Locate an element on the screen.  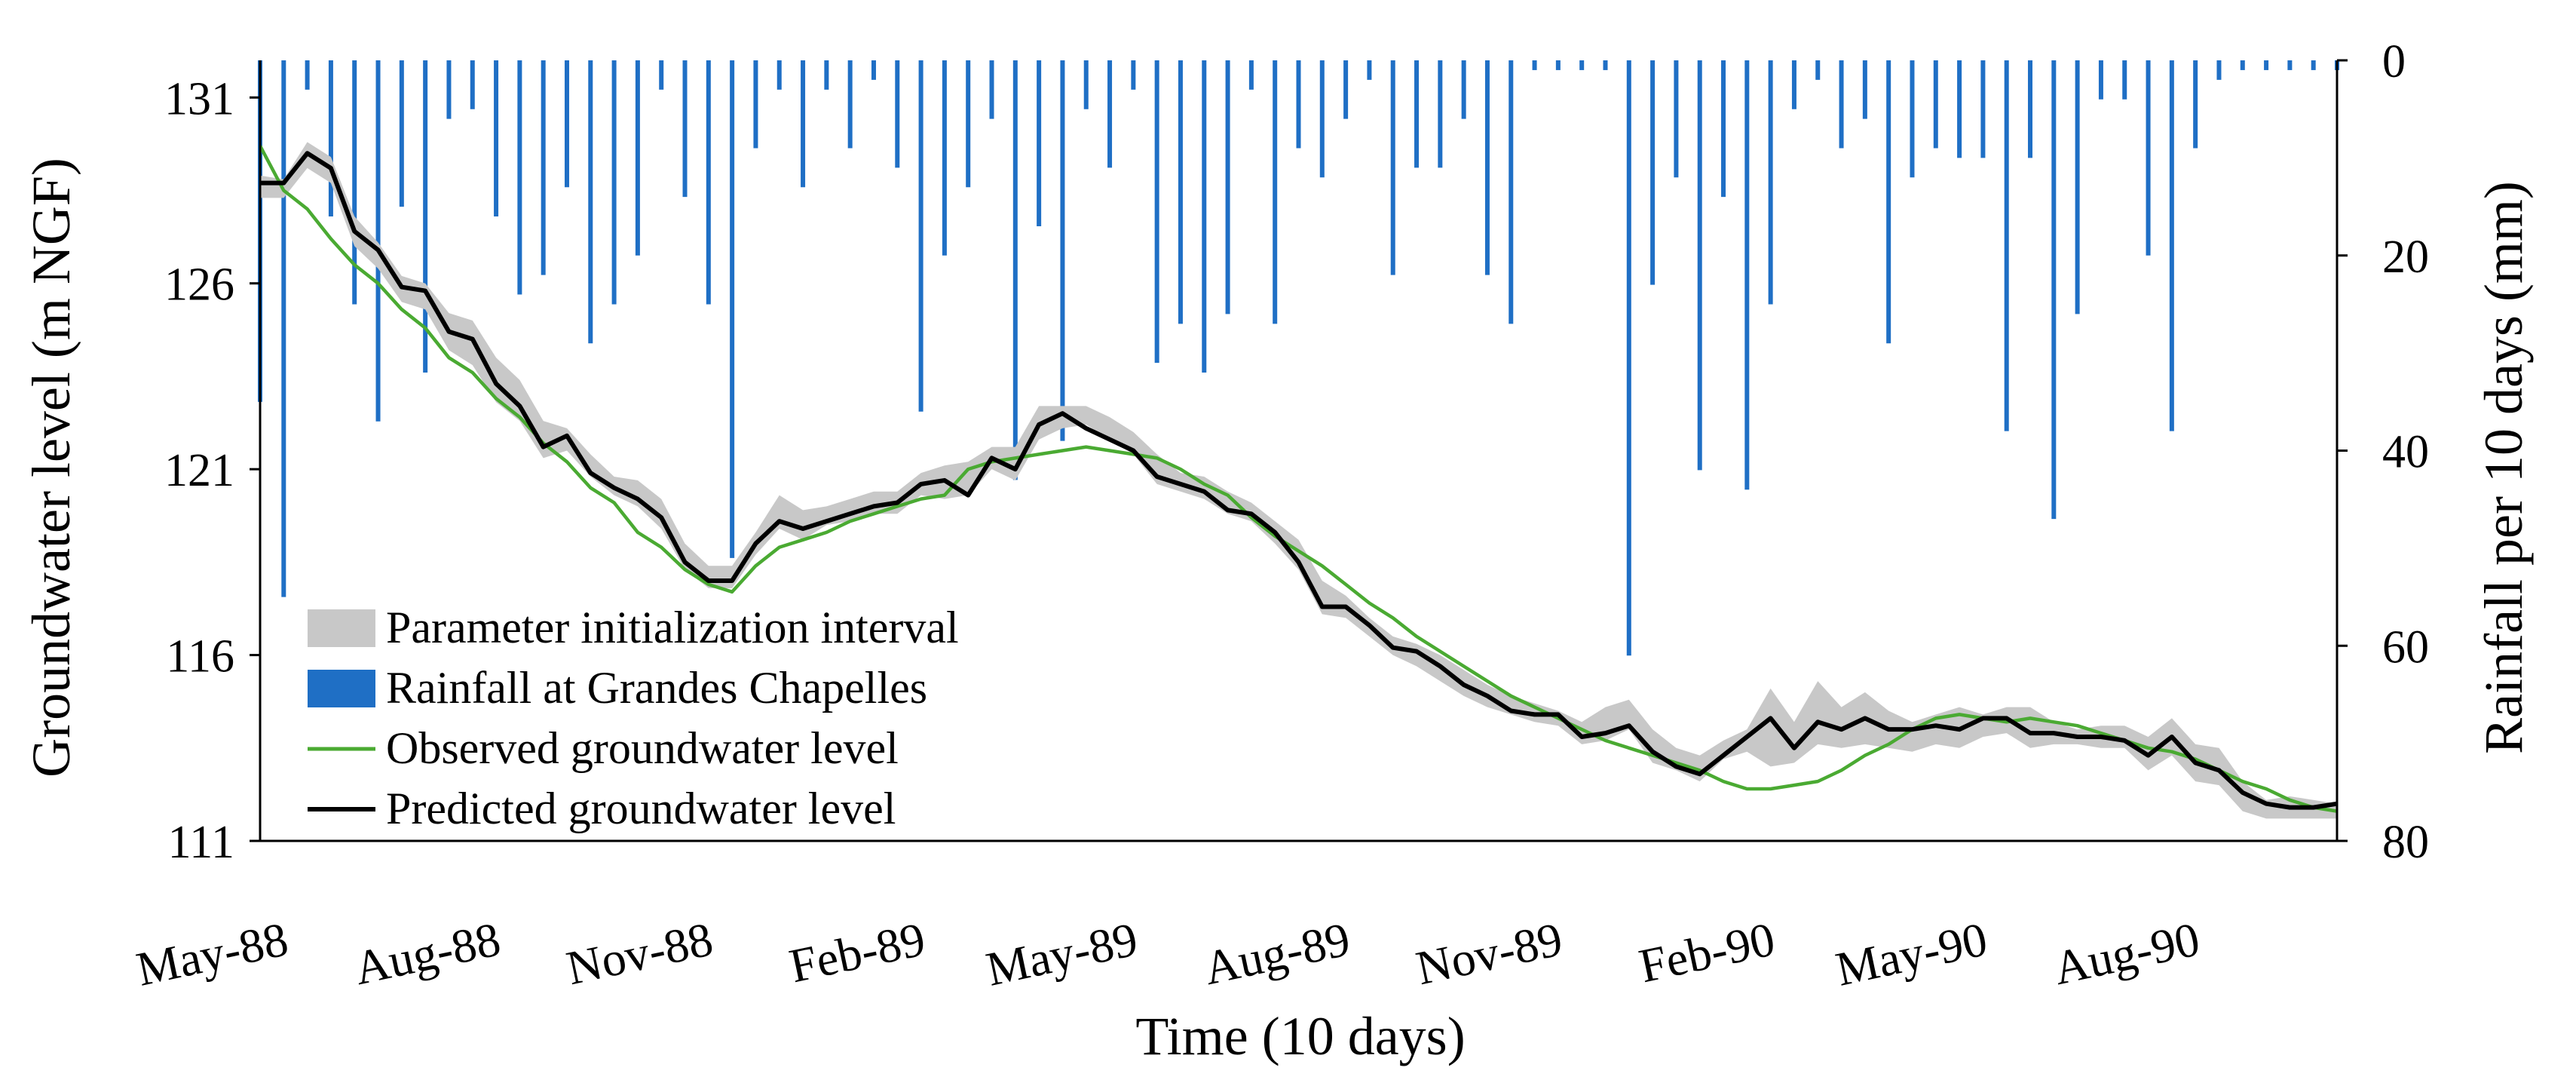
x-tick-label: May-89 is located at coordinates (1062, 954).